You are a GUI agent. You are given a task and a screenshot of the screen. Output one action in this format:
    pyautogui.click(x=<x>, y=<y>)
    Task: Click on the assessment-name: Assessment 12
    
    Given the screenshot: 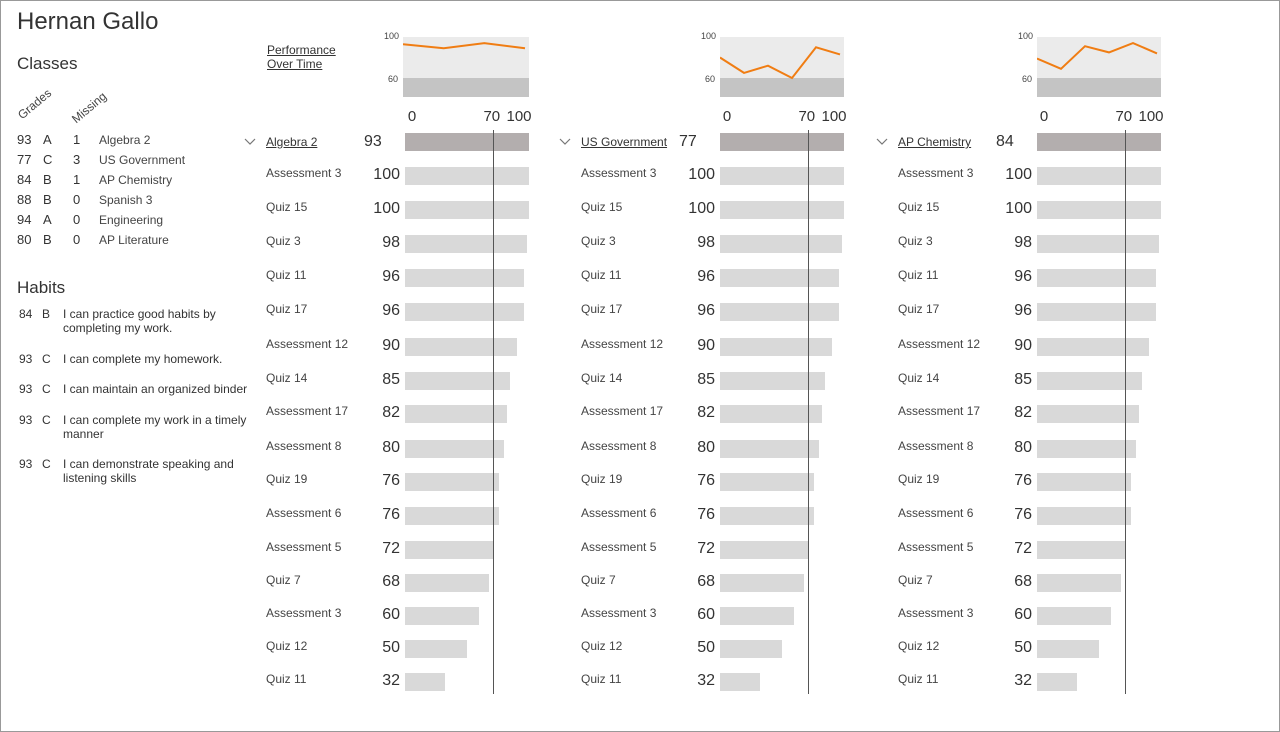 What is the action you would take?
    pyautogui.click(x=622, y=344)
    